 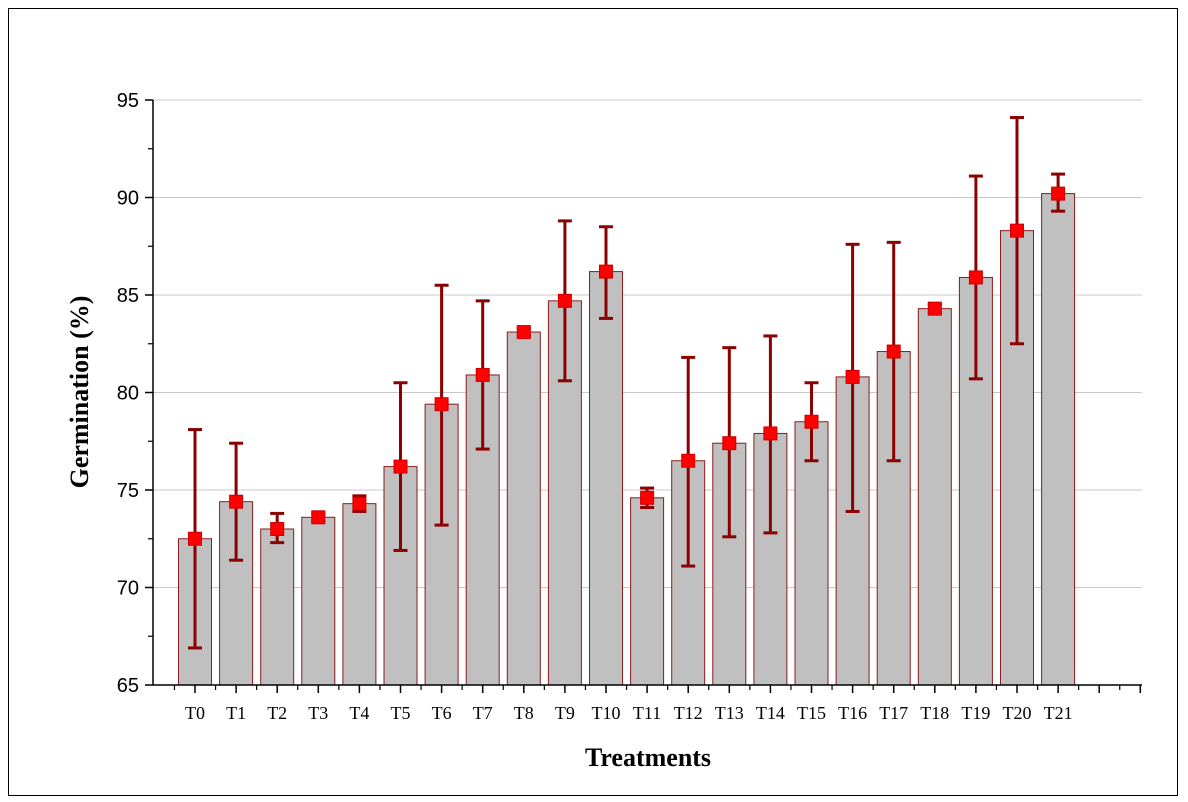 What do you see at coordinates (565, 713) in the screenshot?
I see `x-tick-label-T9: T9` at bounding box center [565, 713].